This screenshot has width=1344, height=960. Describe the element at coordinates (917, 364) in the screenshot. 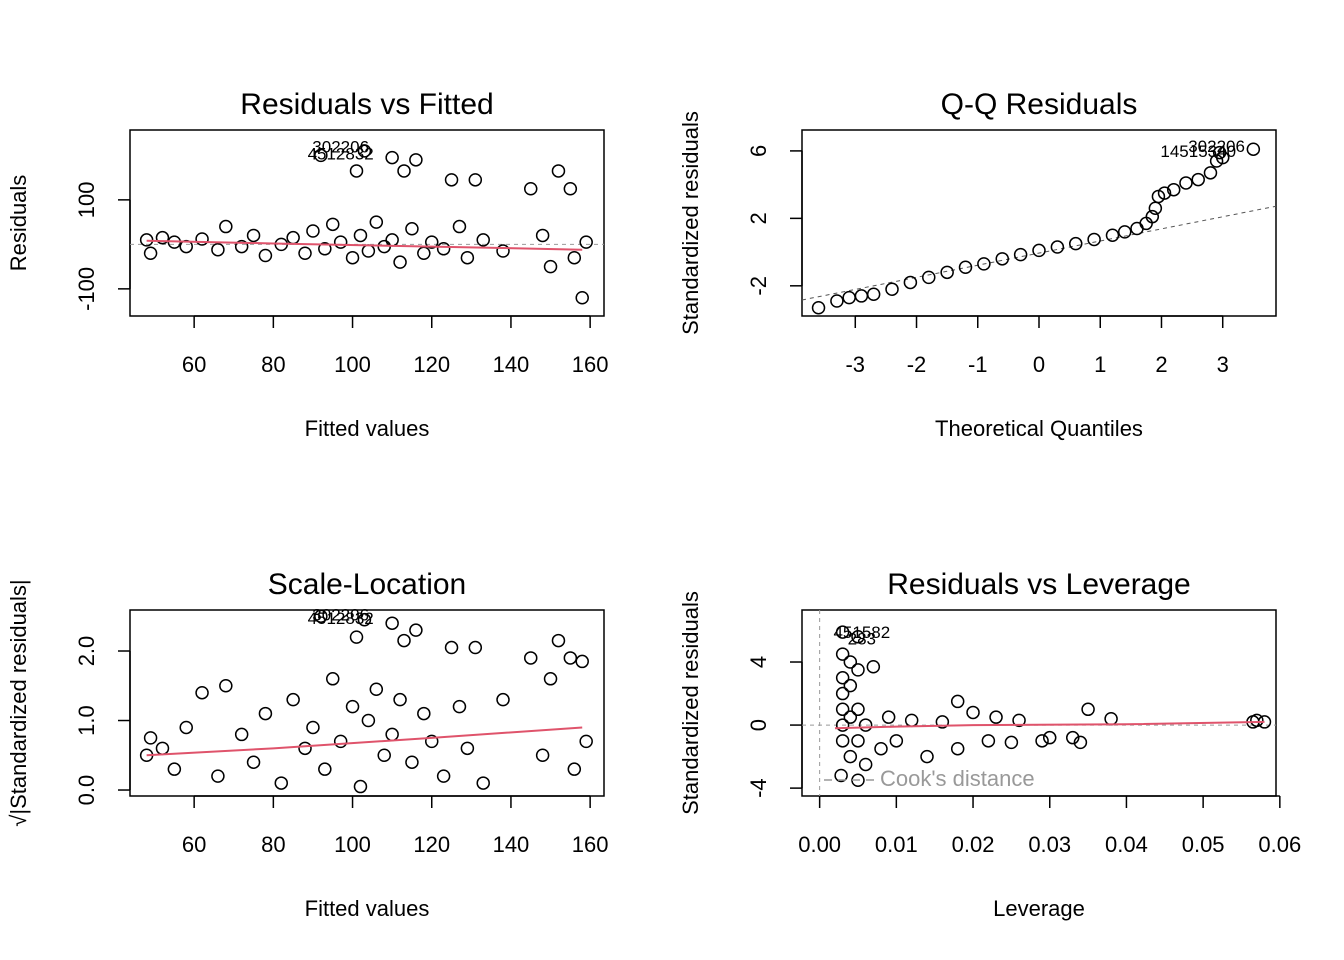

I see `x-tick-label: -2` at that location.